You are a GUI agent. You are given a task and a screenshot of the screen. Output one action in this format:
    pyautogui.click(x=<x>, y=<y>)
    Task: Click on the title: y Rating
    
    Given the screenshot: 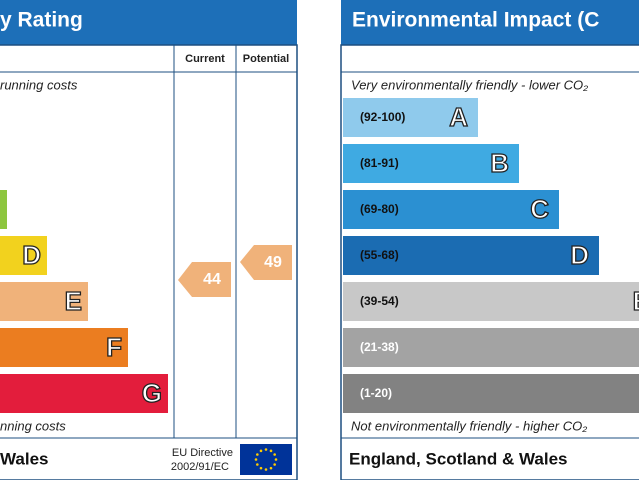 What is the action you would take?
    pyautogui.click(x=41, y=20)
    